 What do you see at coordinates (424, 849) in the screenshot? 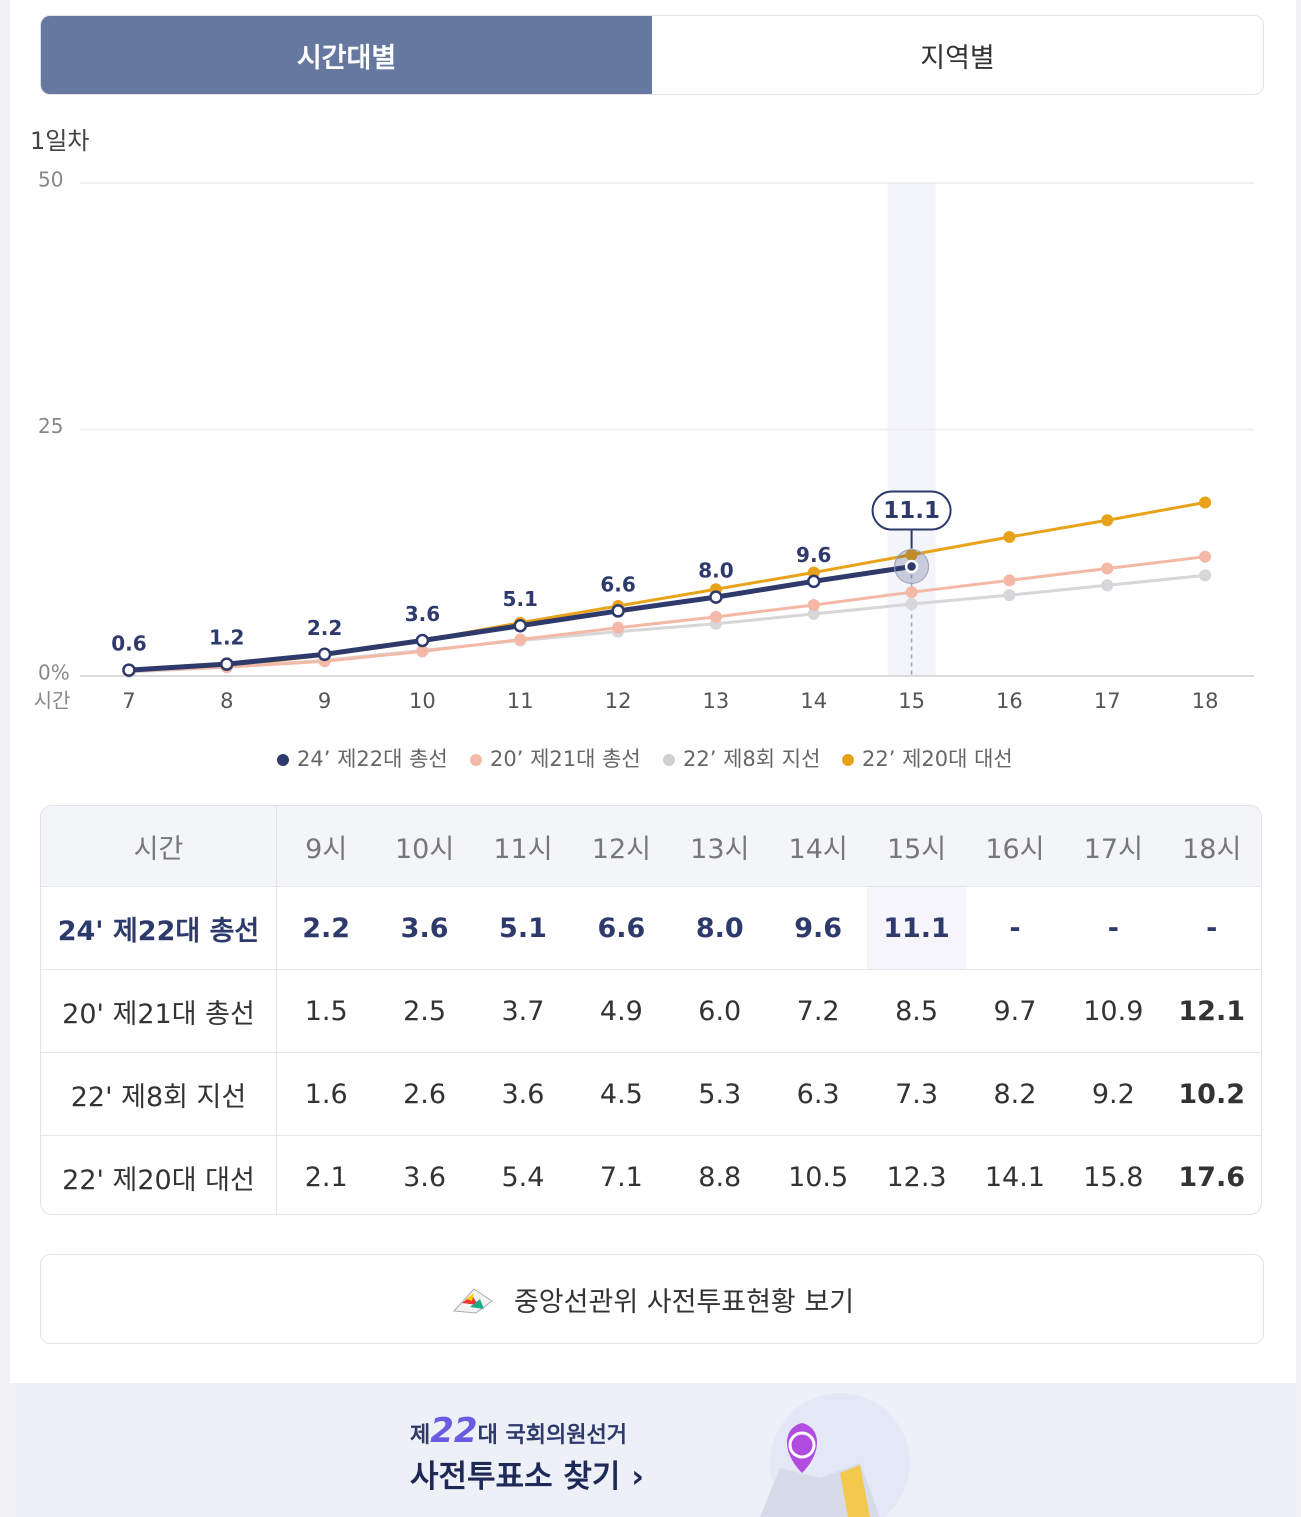
I see `table-cell: 10시` at bounding box center [424, 849].